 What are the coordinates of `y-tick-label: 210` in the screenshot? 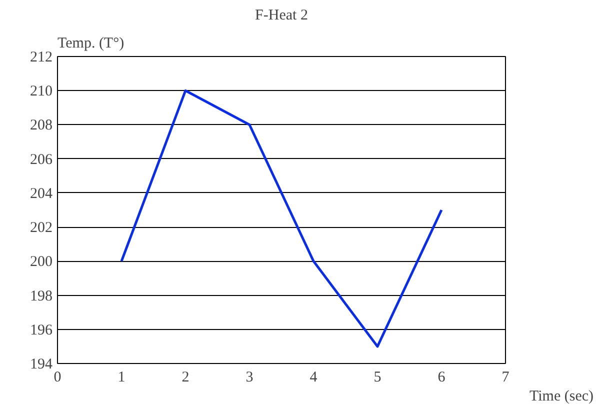 It's located at (41, 92).